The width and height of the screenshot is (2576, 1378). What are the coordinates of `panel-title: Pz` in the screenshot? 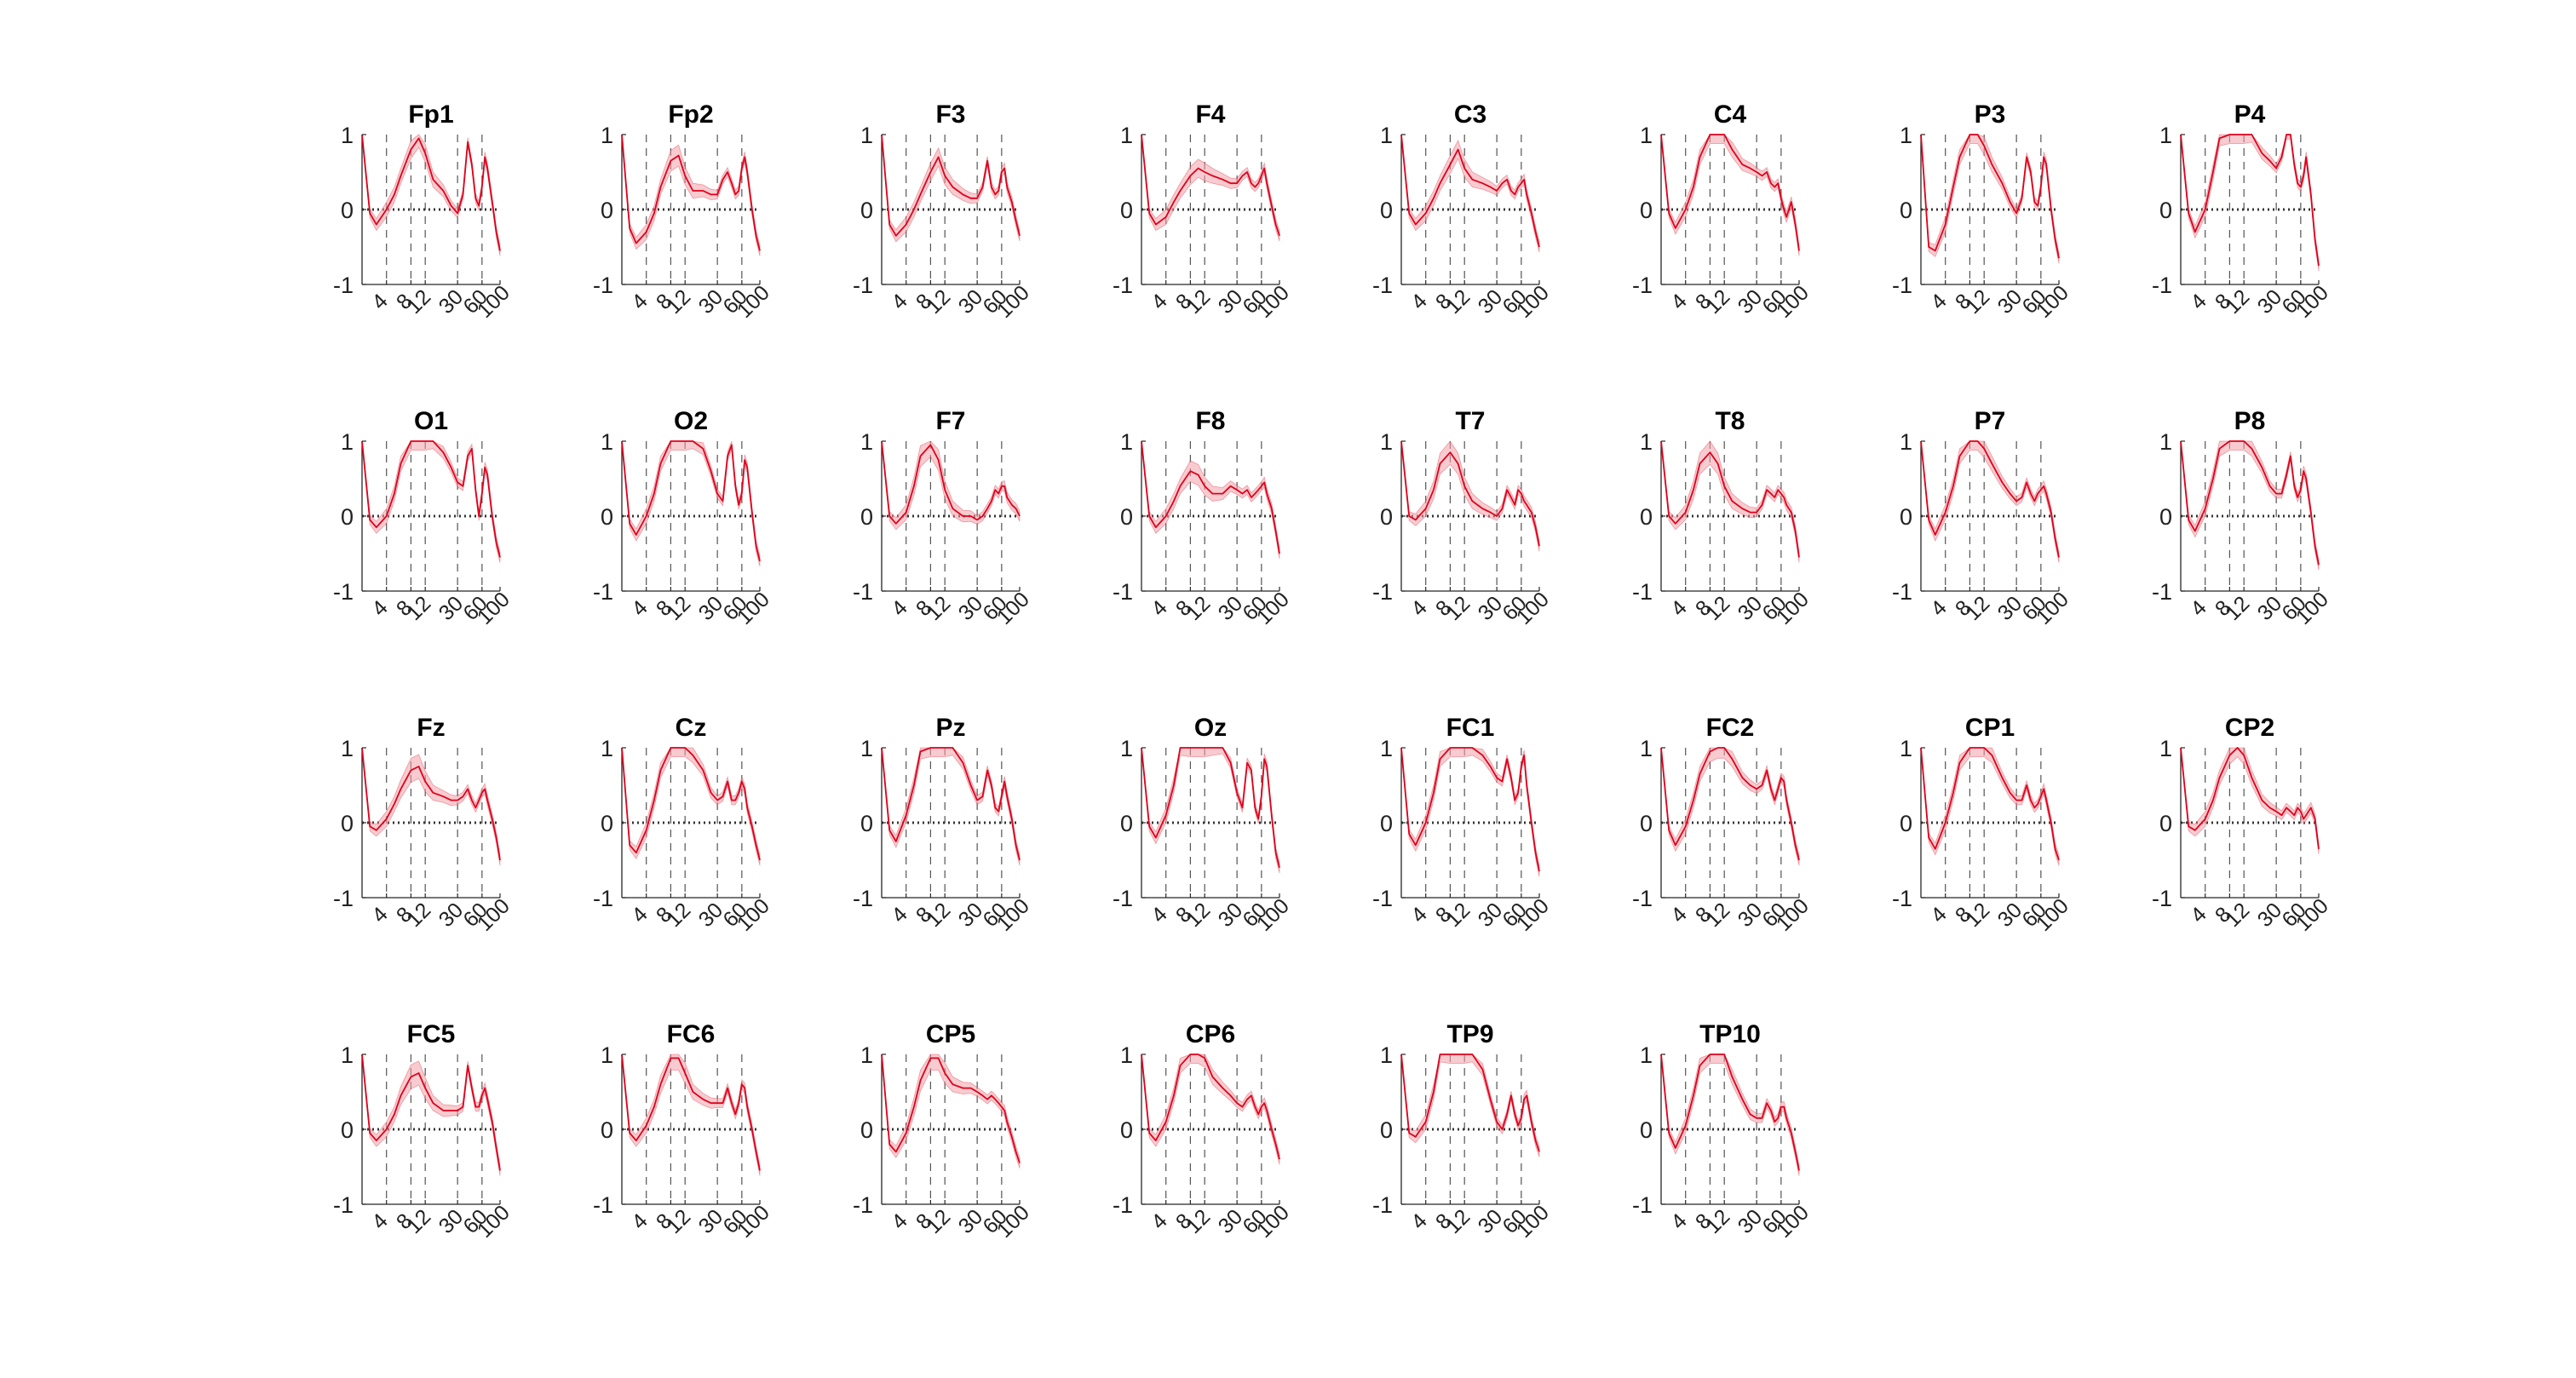 It's located at (950, 728).